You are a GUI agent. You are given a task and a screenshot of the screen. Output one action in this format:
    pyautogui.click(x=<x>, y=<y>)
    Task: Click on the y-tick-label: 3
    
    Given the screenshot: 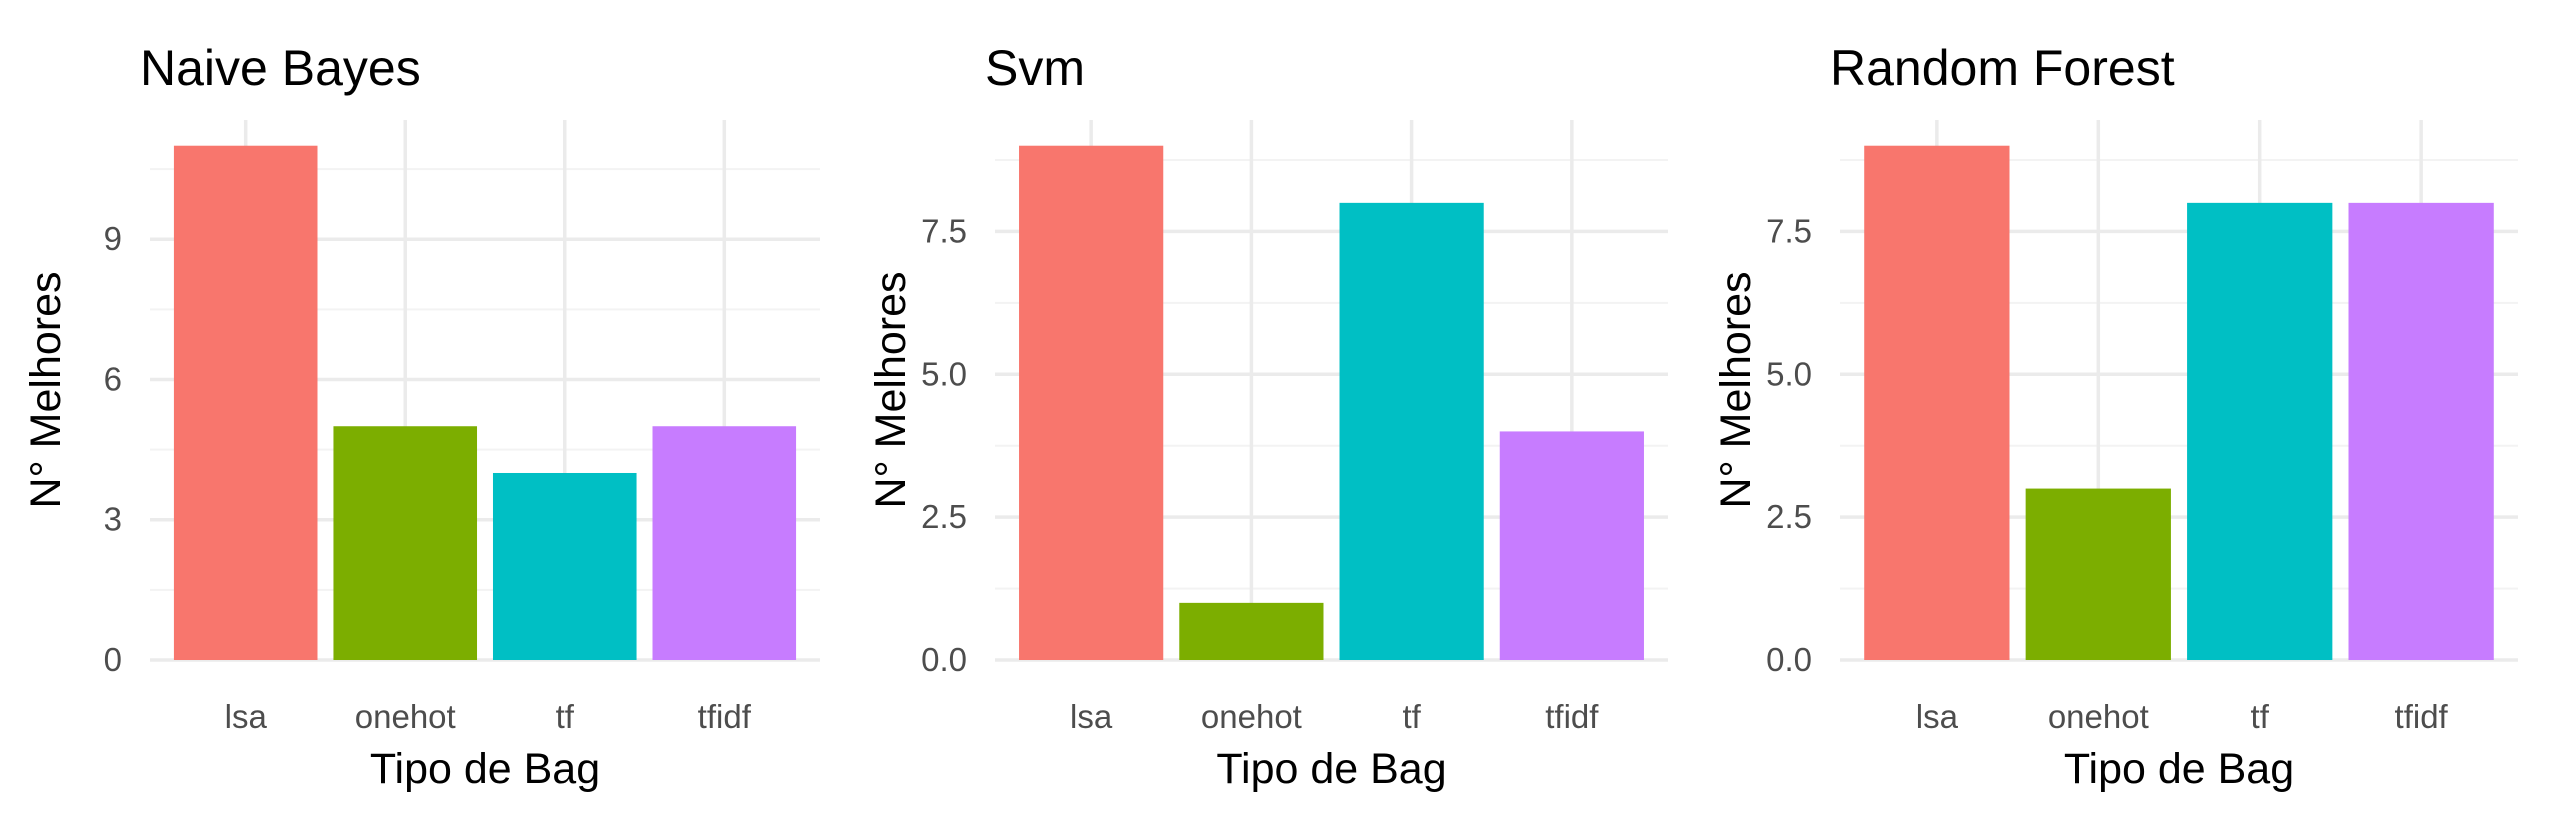 What is the action you would take?
    pyautogui.click(x=113, y=519)
    